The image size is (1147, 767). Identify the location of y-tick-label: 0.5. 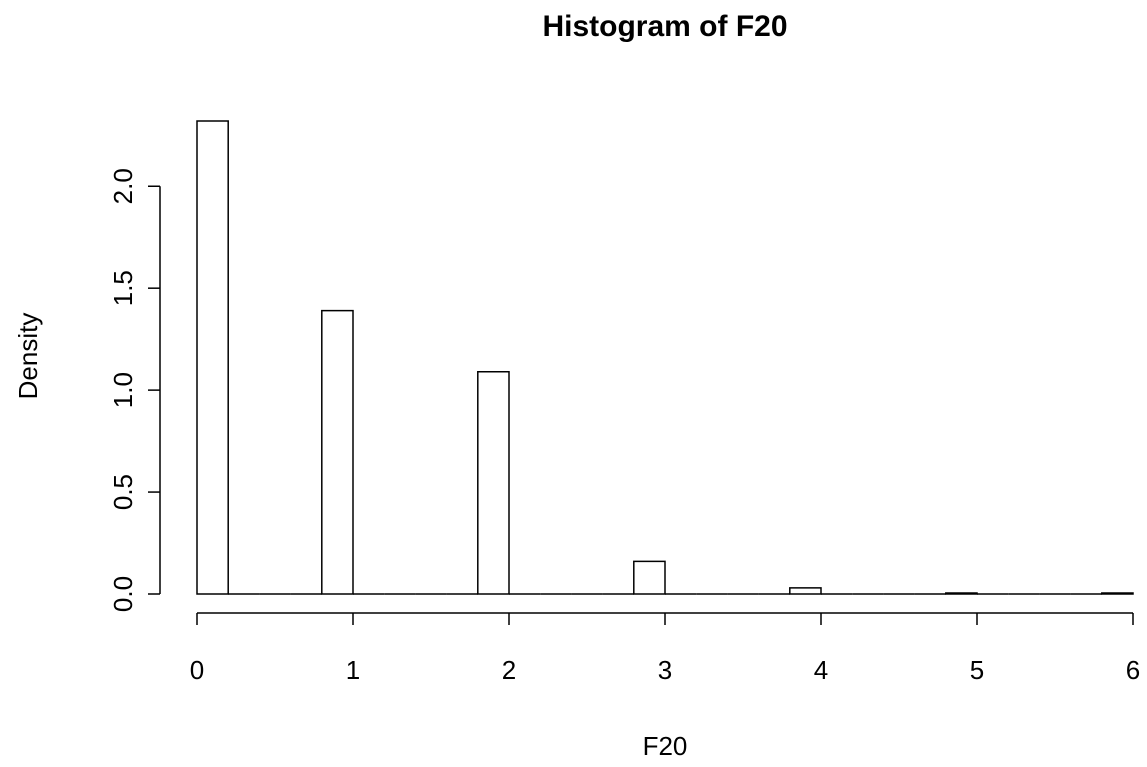
(123, 492).